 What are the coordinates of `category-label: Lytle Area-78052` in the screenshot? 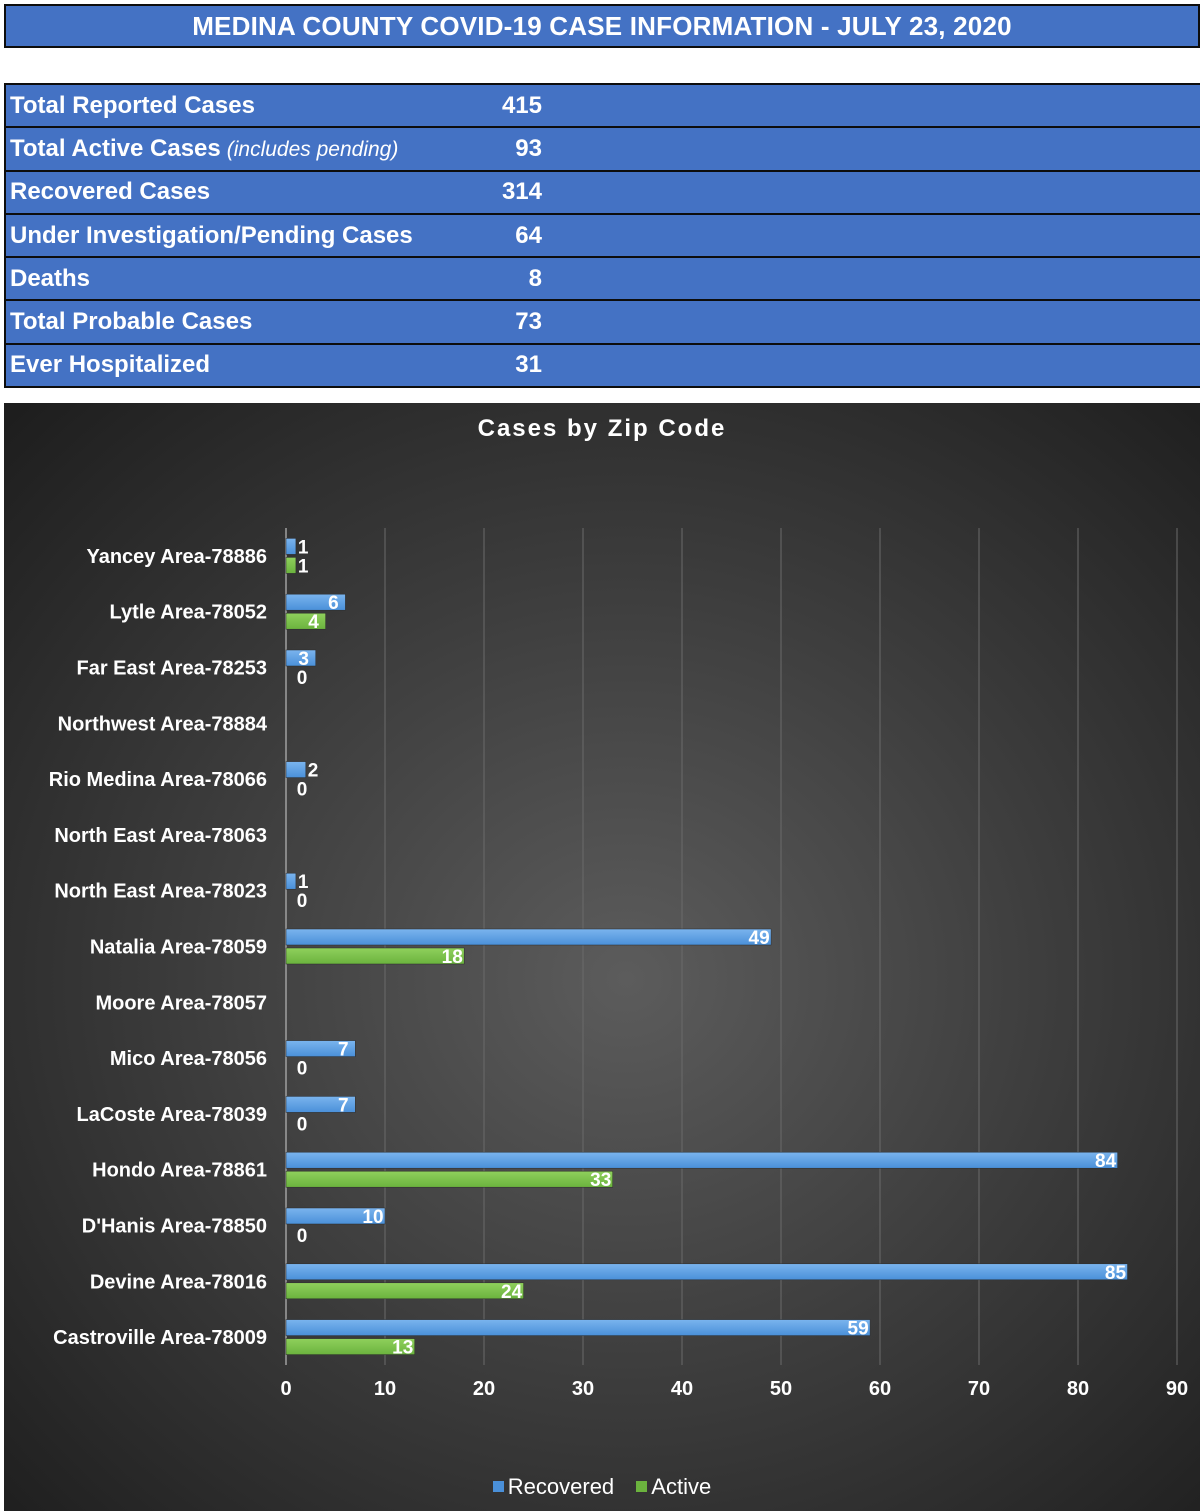 It's located at (189, 613).